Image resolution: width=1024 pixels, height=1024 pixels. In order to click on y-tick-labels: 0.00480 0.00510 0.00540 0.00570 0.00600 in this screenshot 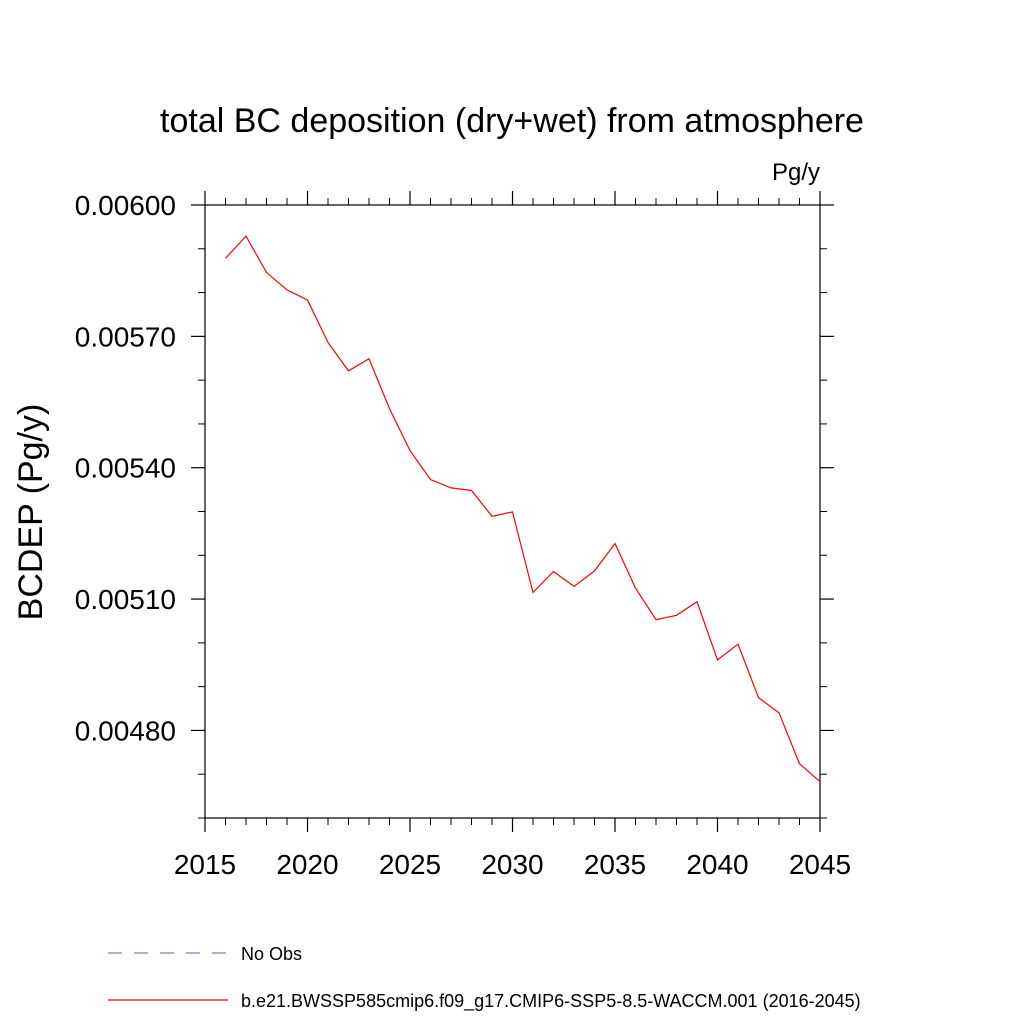, I will do `click(125, 468)`.